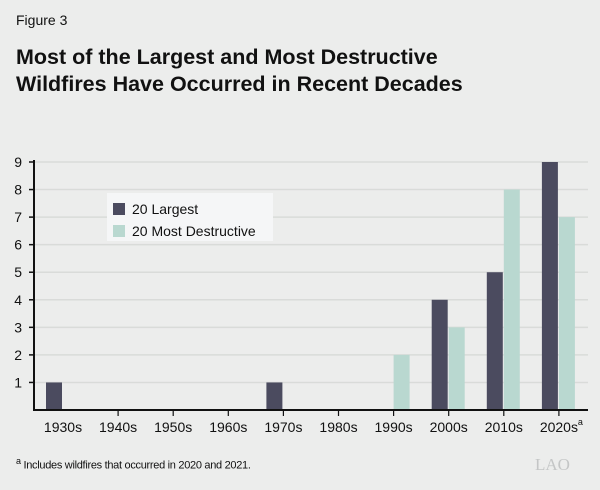 The height and width of the screenshot is (490, 600). Describe the element at coordinates (165, 209) in the screenshot. I see `legend-label: 20 Largest` at that location.